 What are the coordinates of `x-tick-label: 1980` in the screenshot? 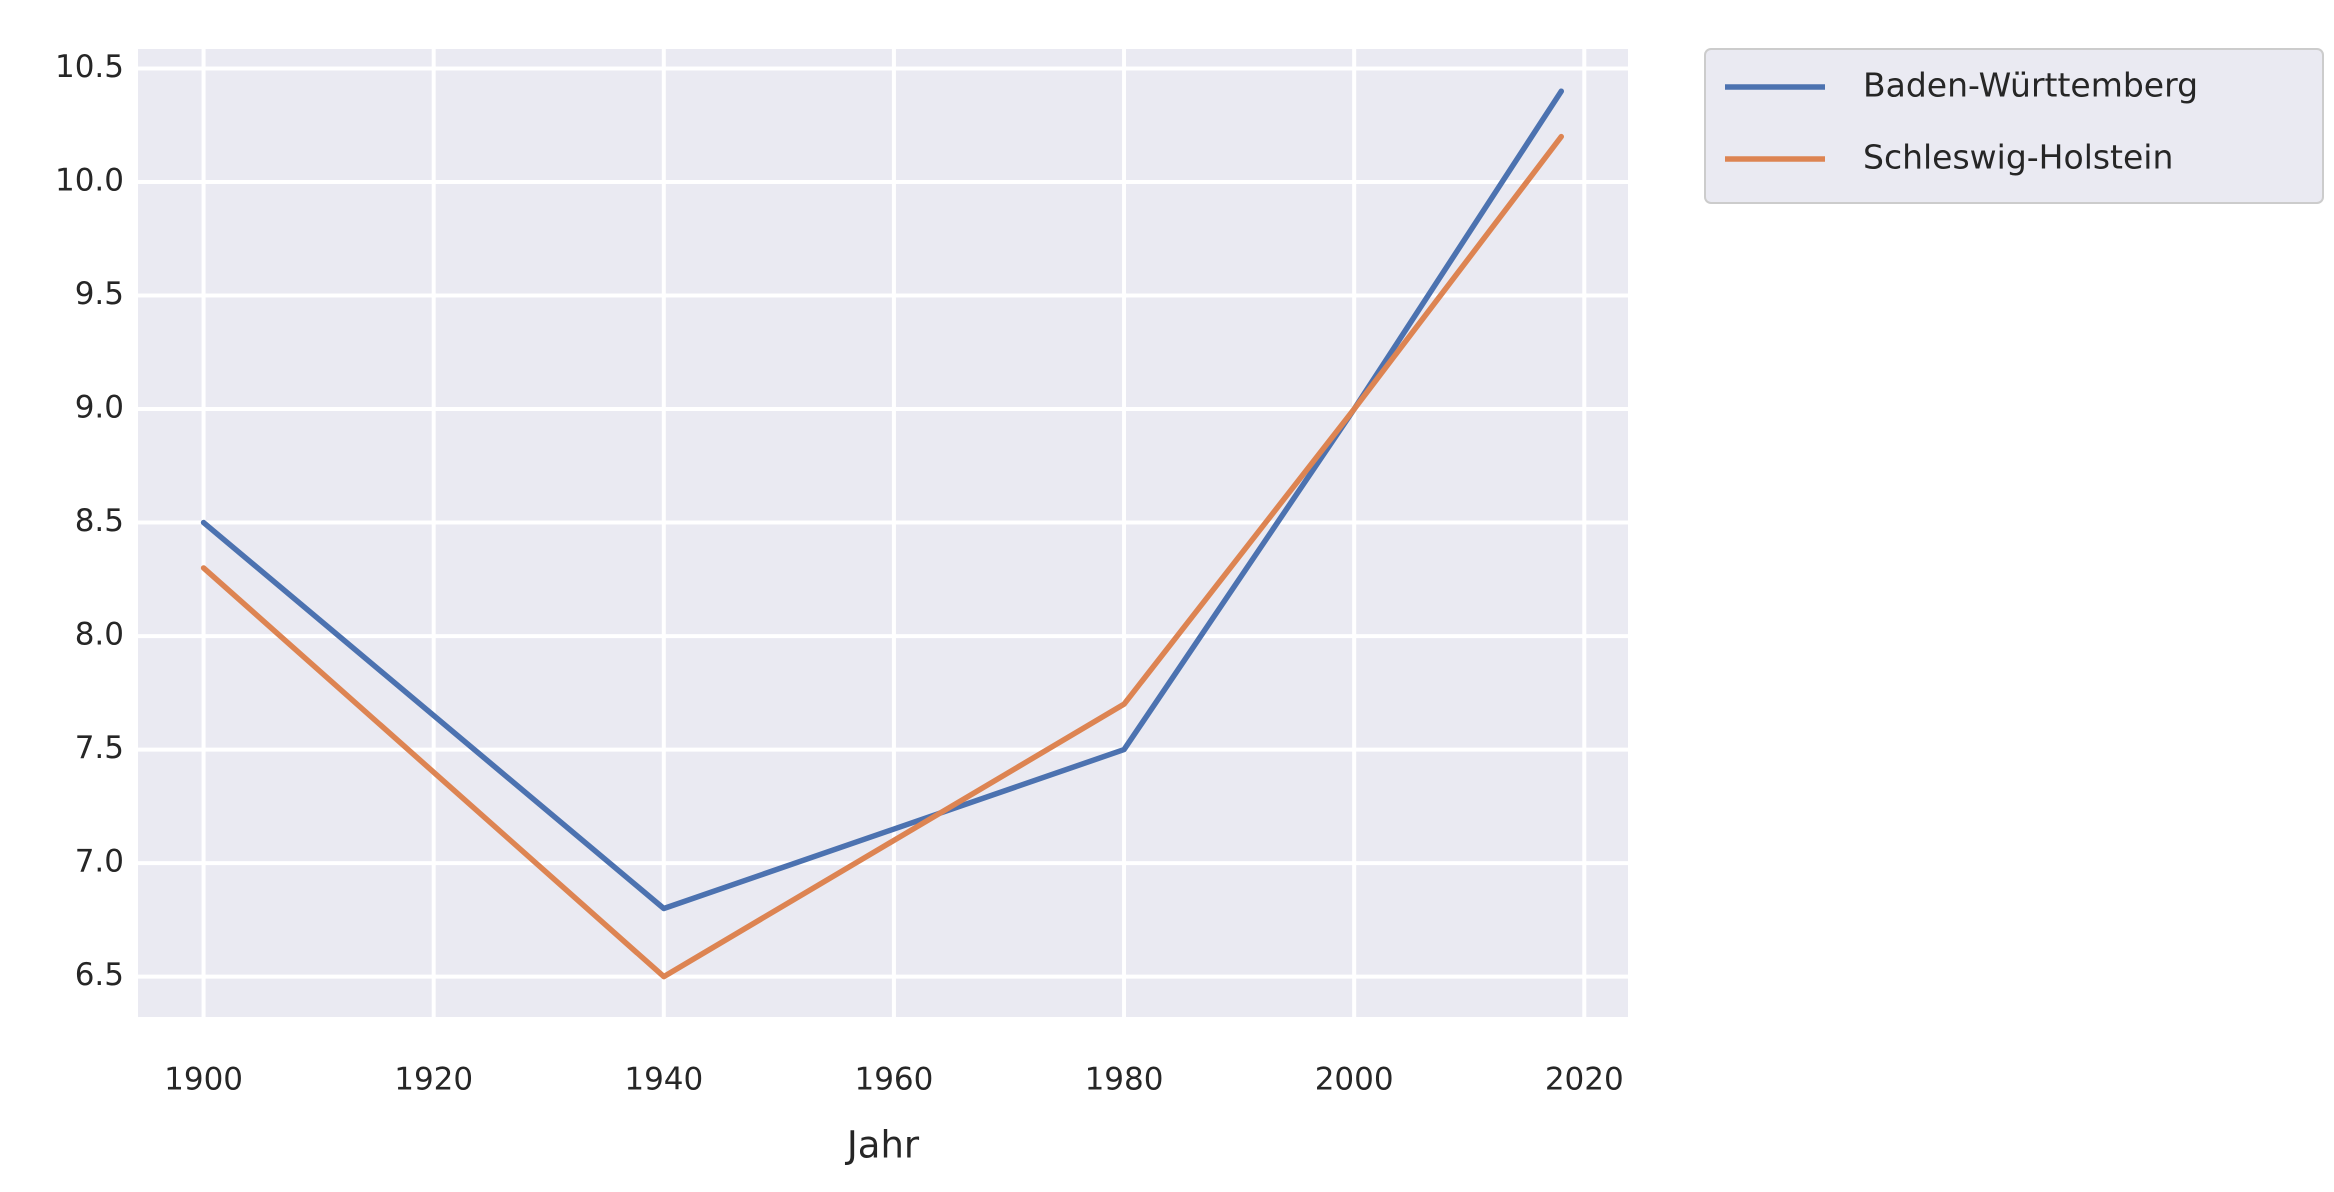 It's located at (1124, 1080).